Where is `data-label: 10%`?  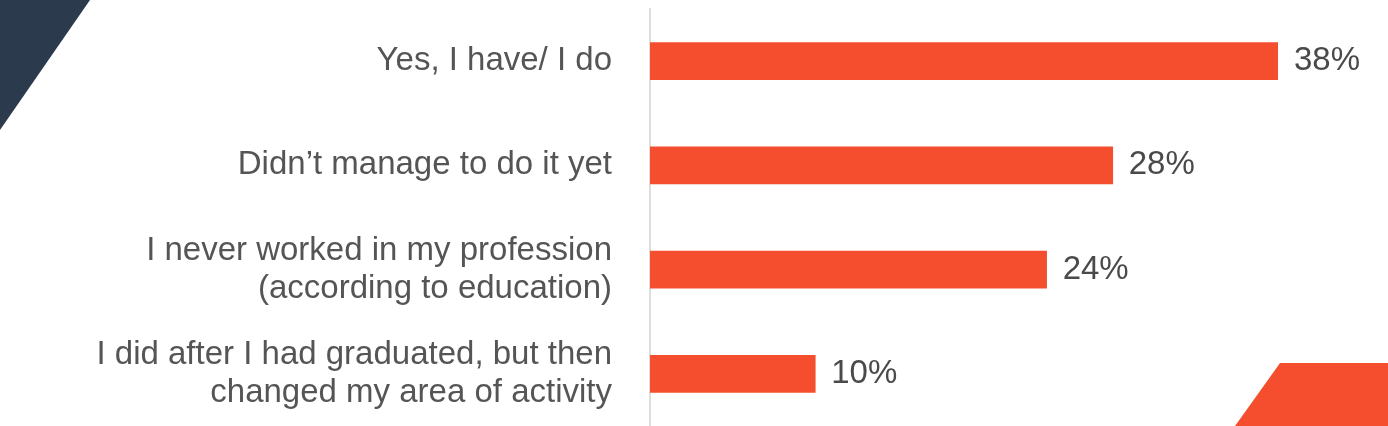 data-label: 10% is located at coordinates (864, 371).